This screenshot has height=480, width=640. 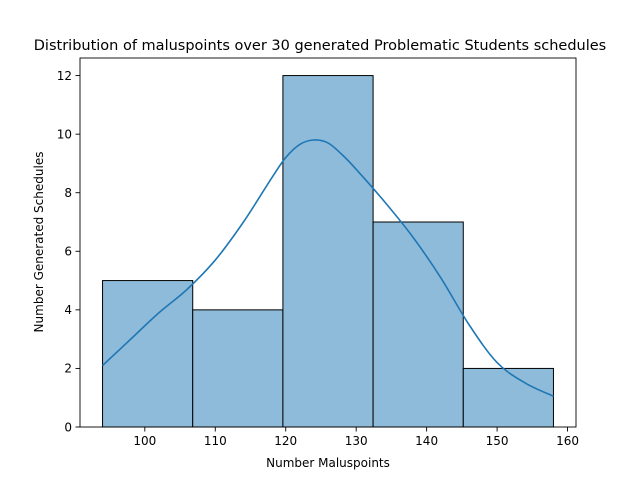 What do you see at coordinates (144, 441) in the screenshot?
I see `x-tick-label: 100` at bounding box center [144, 441].